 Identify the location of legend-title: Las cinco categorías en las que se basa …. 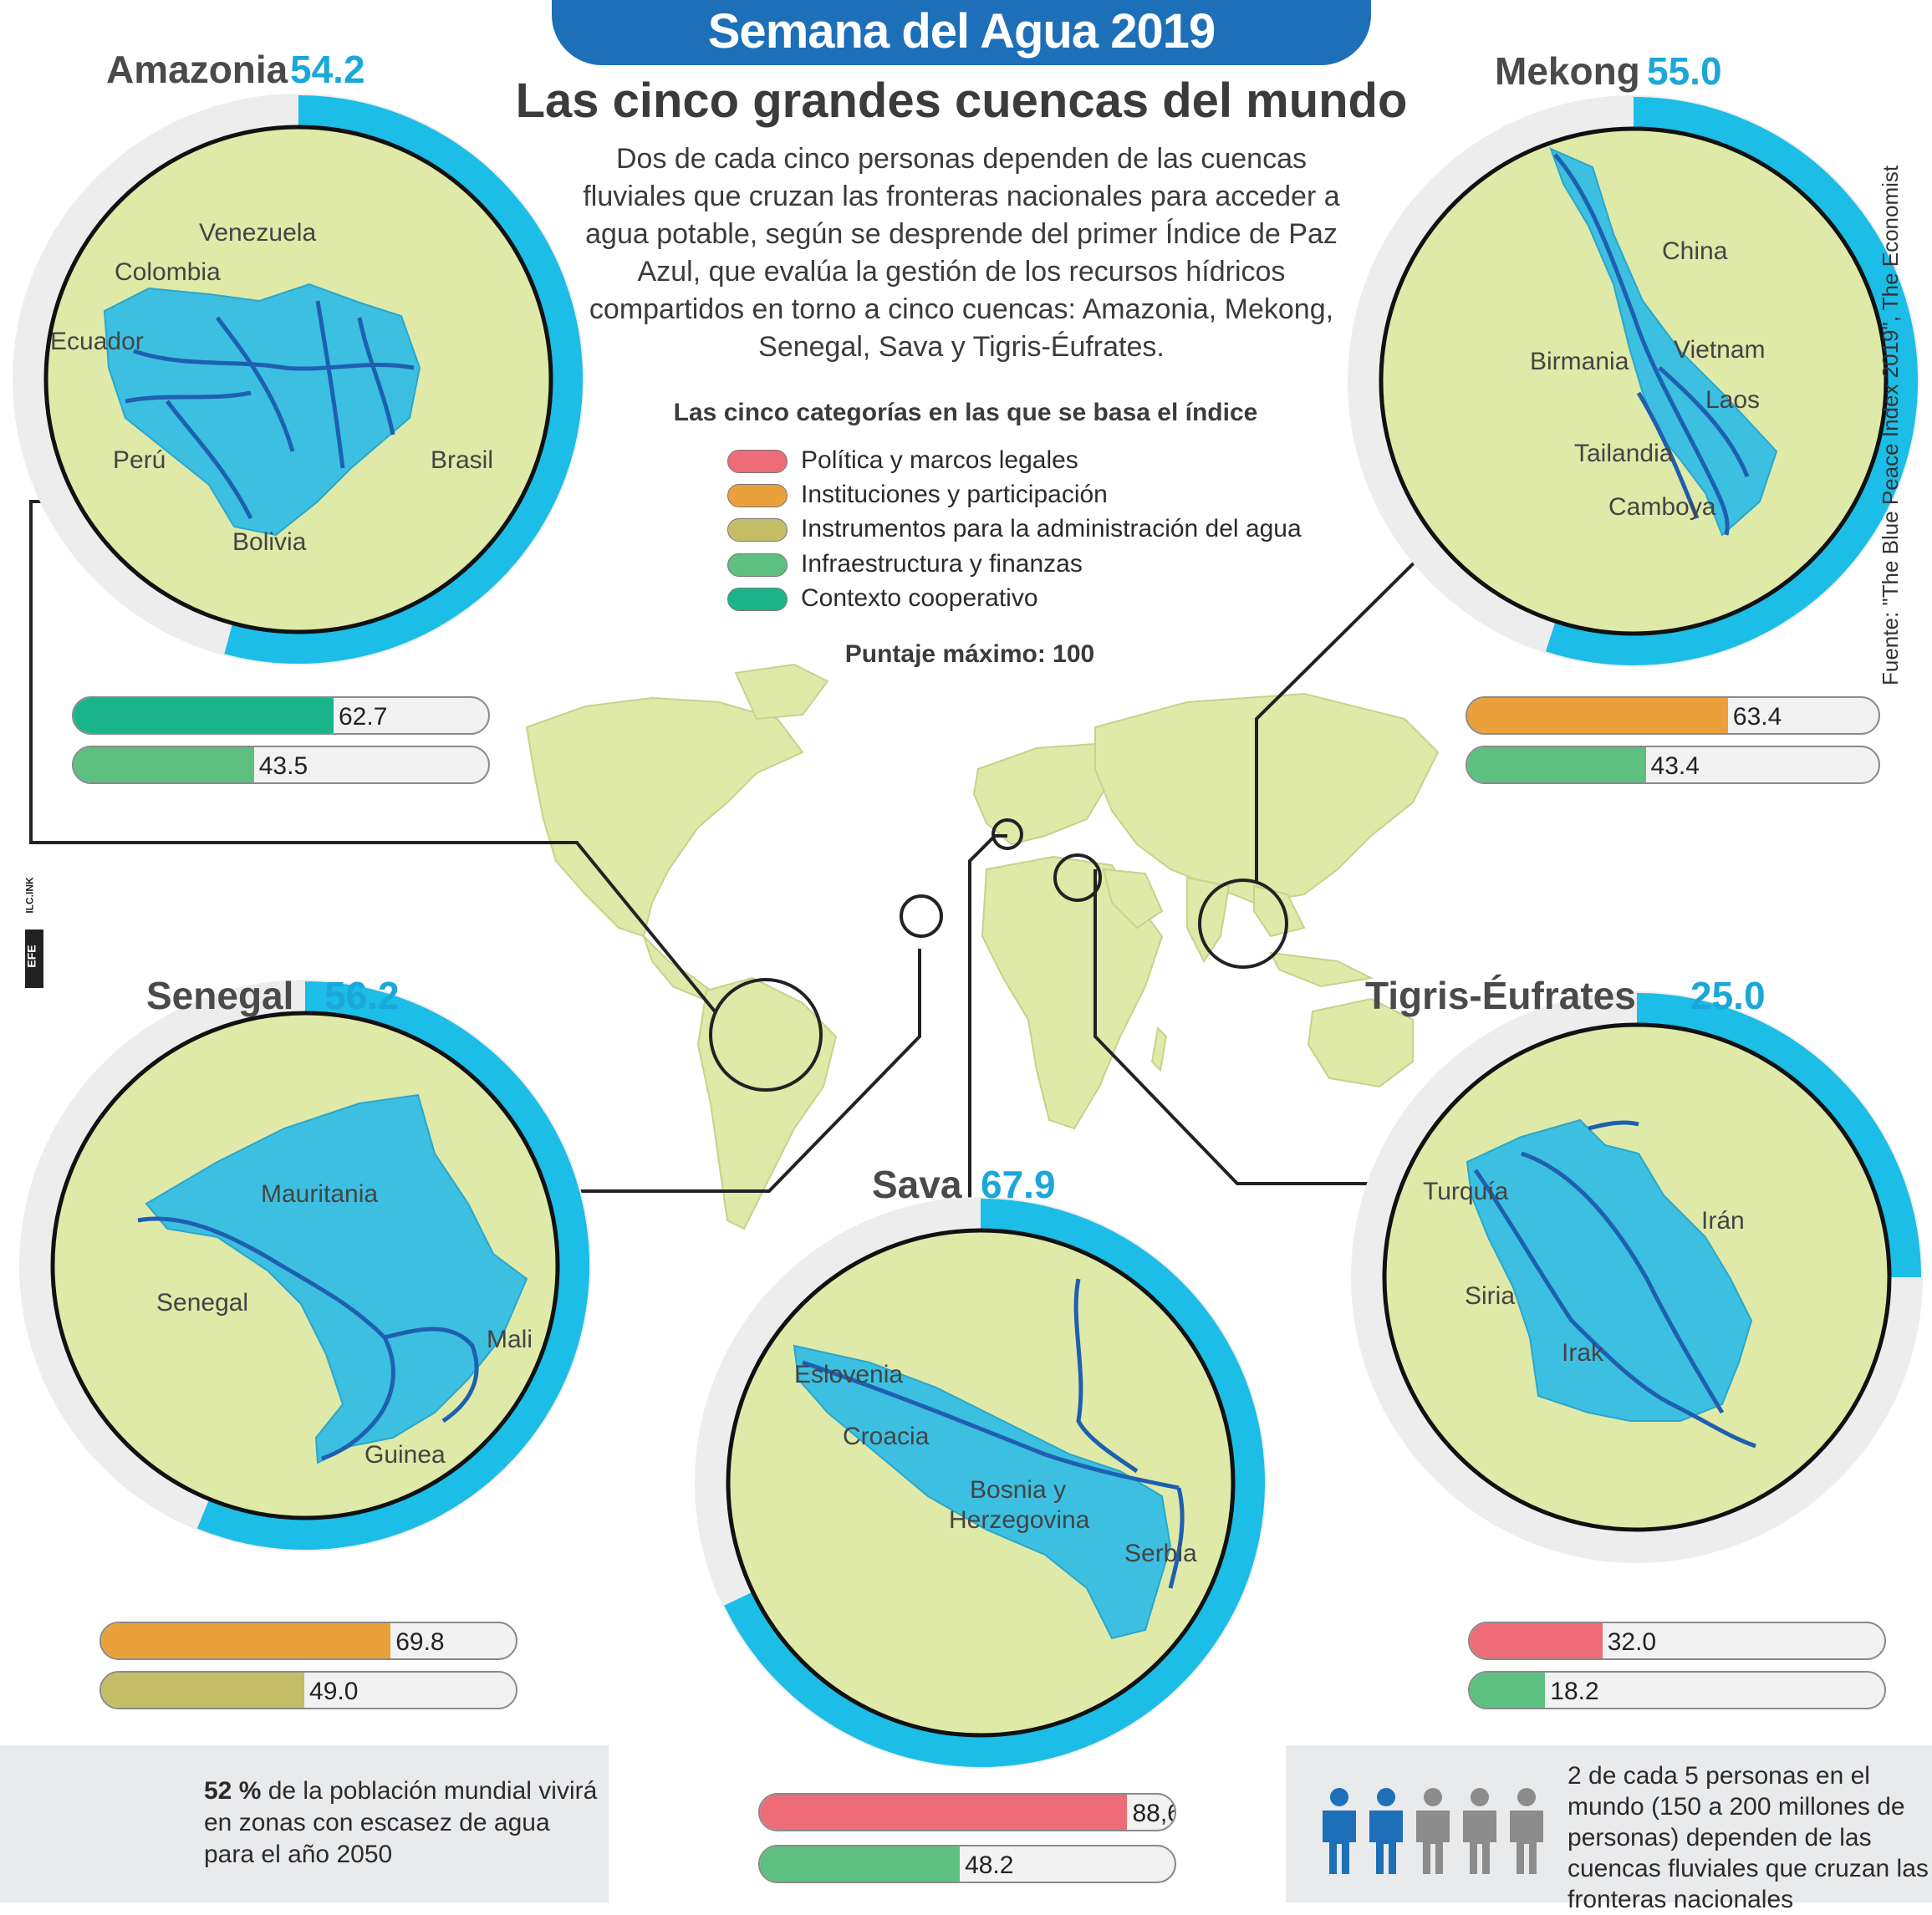
(965, 412).